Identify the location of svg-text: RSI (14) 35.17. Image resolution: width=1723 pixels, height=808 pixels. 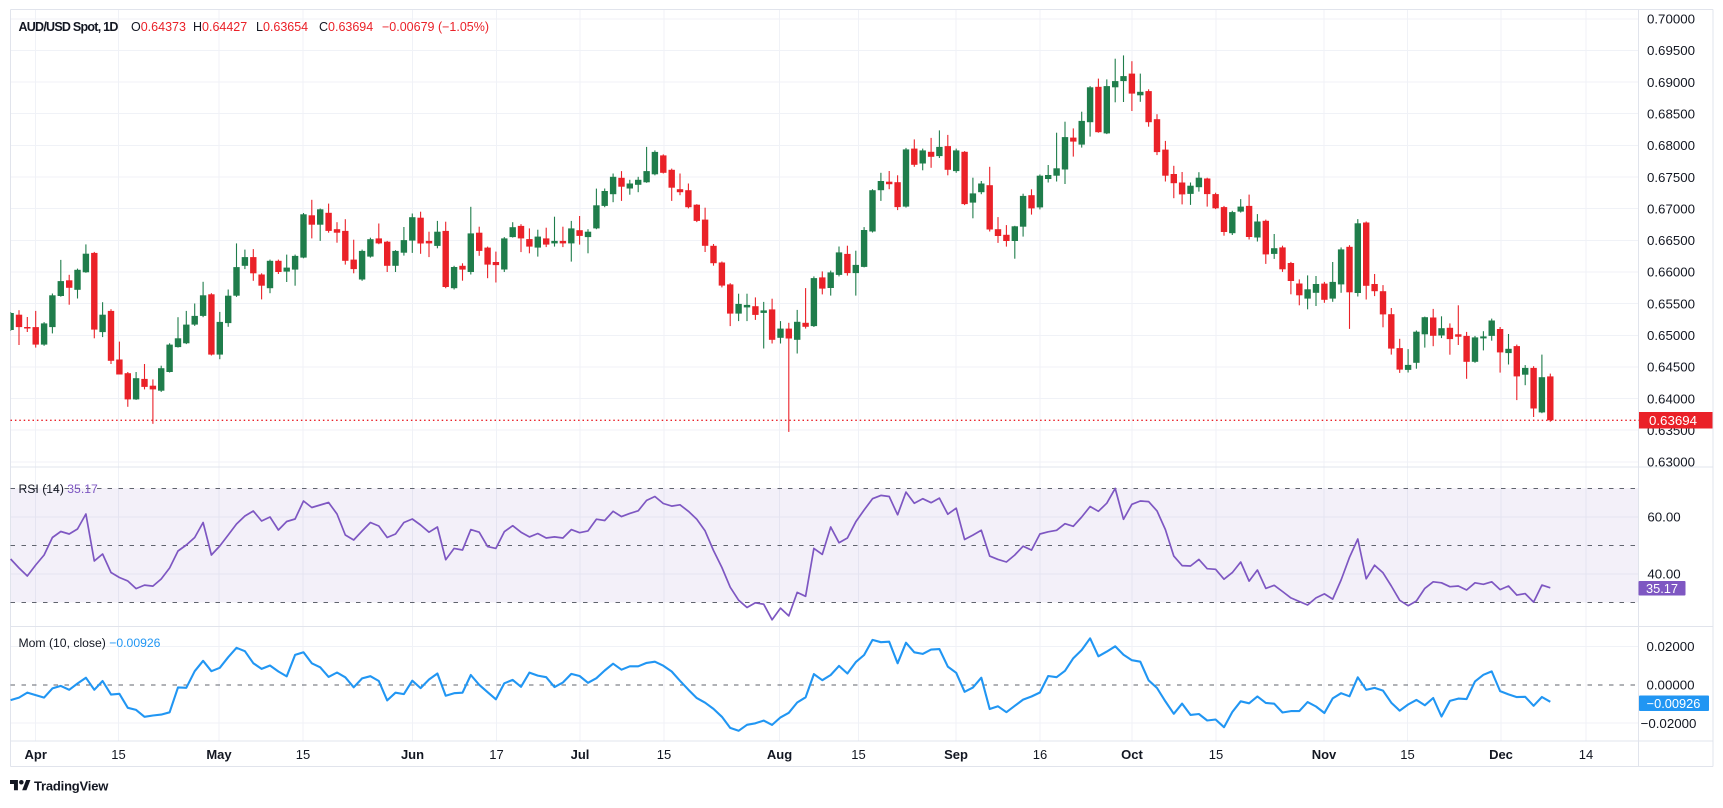
(58, 489).